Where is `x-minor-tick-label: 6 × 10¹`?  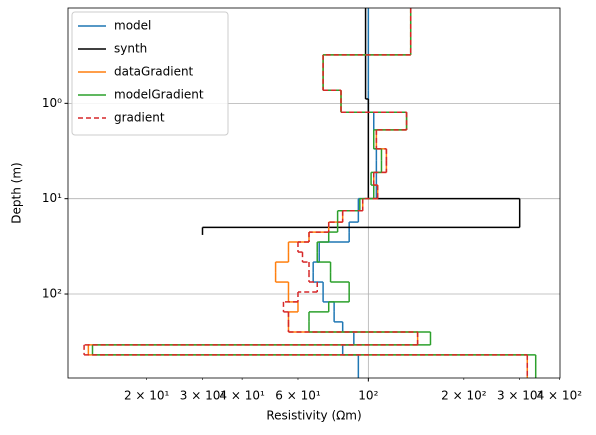
x-minor-tick-label: 6 × 10¹ is located at coordinates (298, 396).